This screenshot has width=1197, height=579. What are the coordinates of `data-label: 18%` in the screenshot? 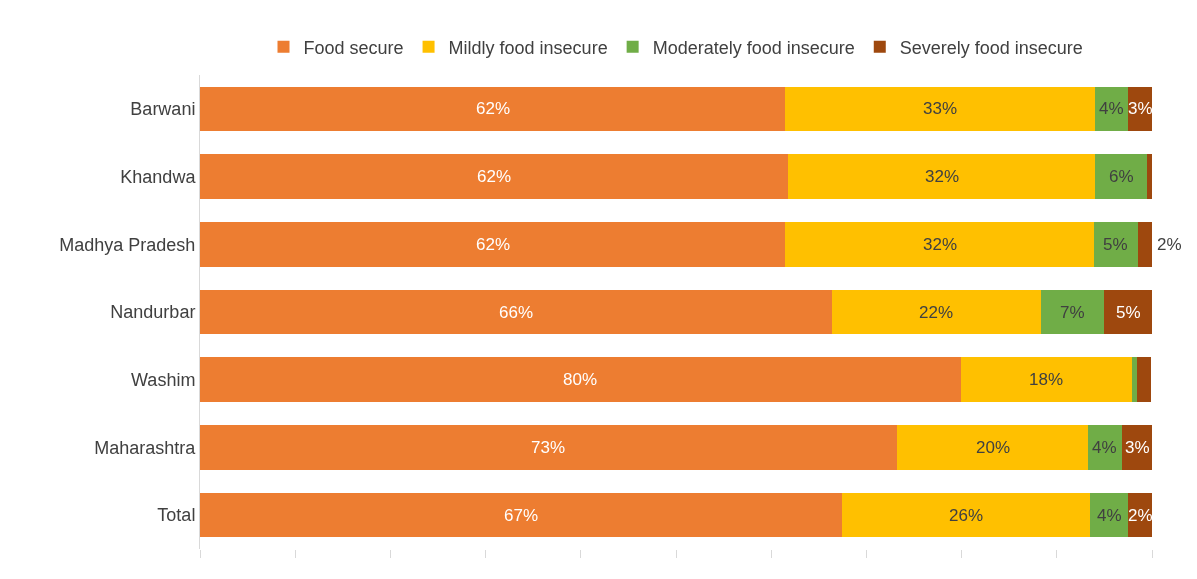 It's located at (1046, 379).